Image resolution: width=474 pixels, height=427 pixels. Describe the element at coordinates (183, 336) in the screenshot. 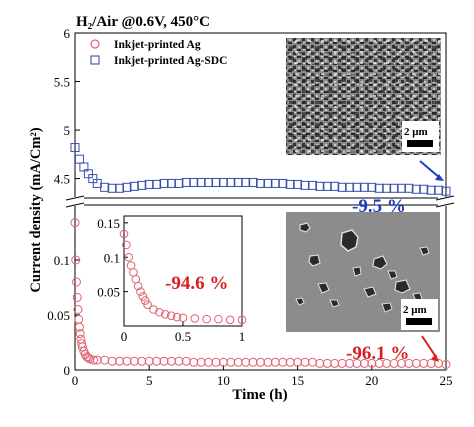

I see `inset-x-tick-label: 0.5` at that location.